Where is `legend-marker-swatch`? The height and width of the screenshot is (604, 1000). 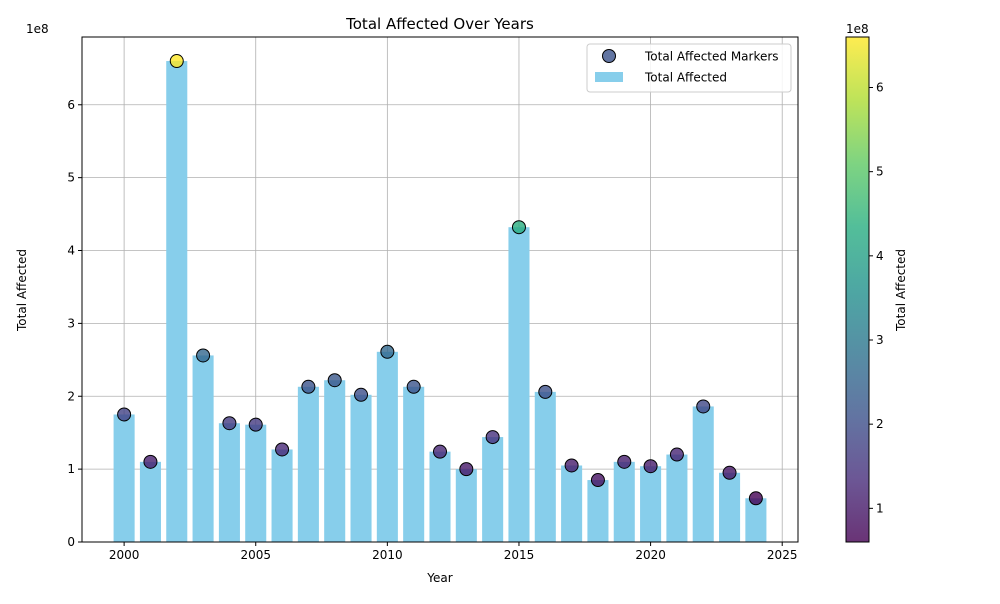 legend-marker-swatch is located at coordinates (609, 56).